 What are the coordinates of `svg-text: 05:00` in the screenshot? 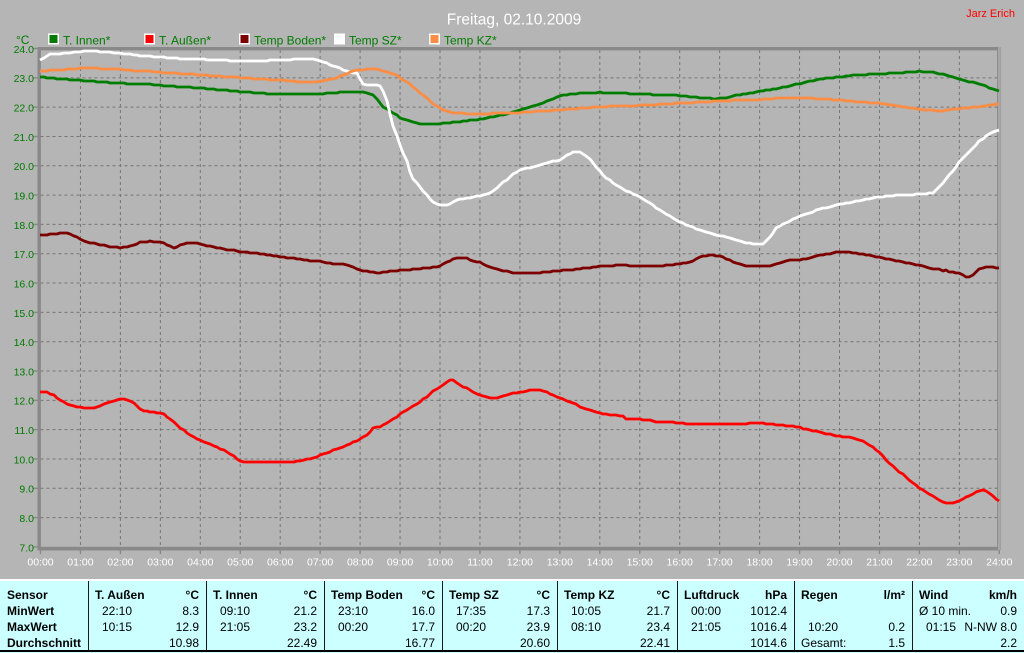 It's located at (240, 563).